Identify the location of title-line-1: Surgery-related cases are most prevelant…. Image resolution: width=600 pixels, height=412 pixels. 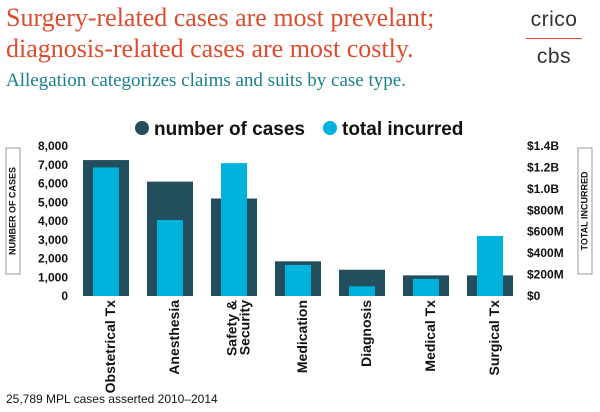
(220, 17).